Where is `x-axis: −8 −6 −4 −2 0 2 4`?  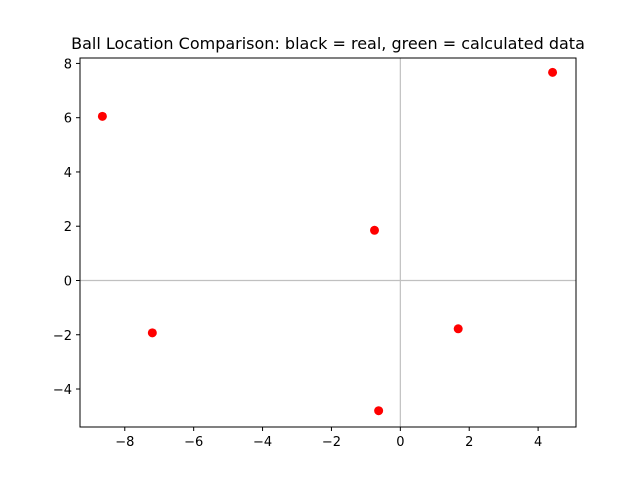 x-axis: −8 −6 −4 −2 0 2 4 is located at coordinates (328, 438).